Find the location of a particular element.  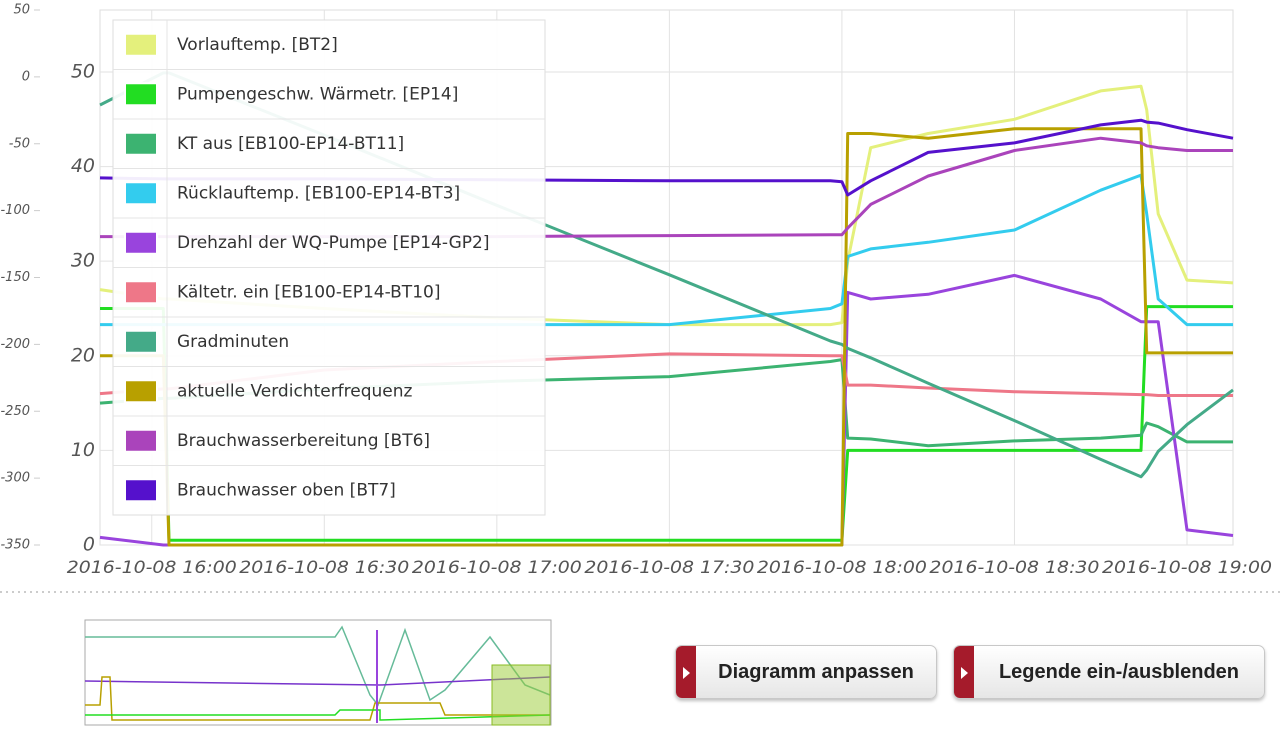

x-tick-label: 2016-10-08 18:30 is located at coordinates (1014, 568).